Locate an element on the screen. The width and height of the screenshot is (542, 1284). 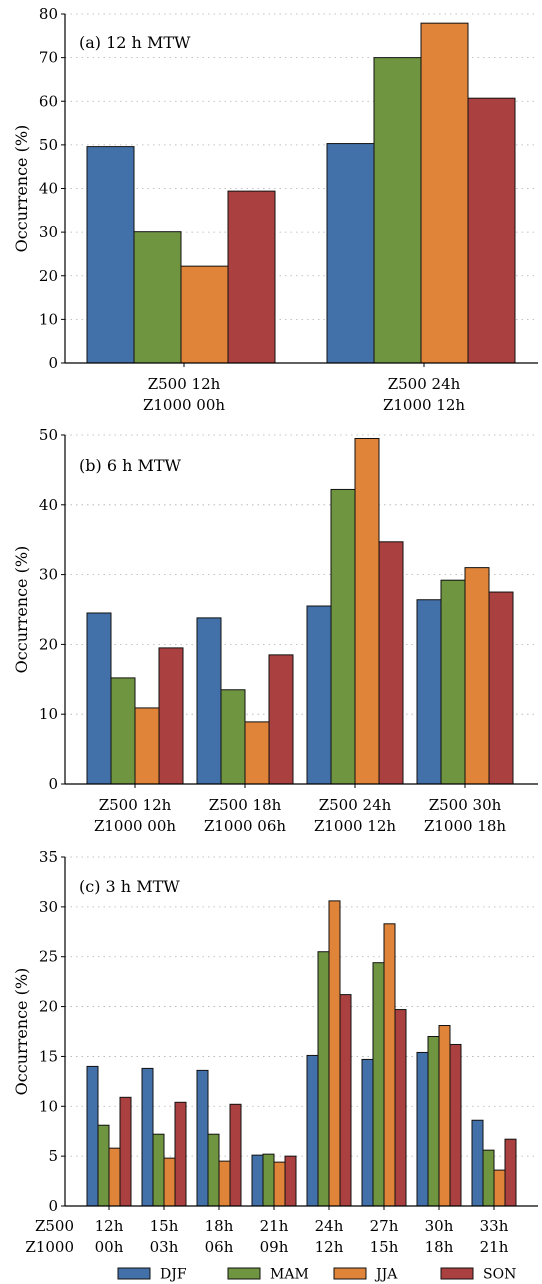
y-tick-label: 5 is located at coordinates (53, 1156).